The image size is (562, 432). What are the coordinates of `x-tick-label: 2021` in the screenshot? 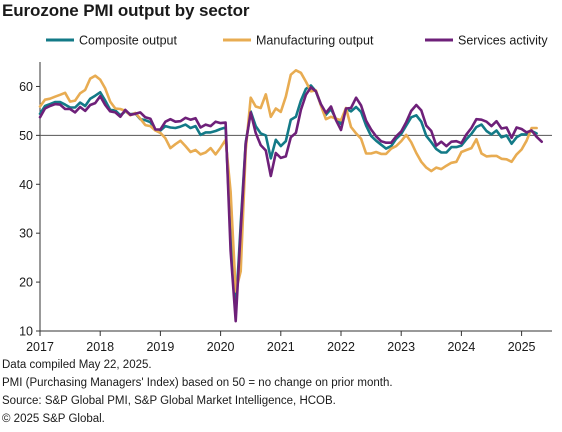 It's located at (281, 347).